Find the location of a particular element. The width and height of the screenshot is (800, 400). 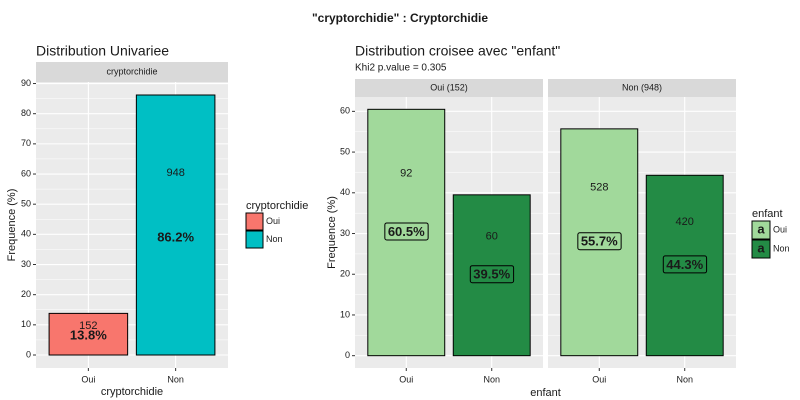

facet-label: Non (948) is located at coordinates (642, 87).